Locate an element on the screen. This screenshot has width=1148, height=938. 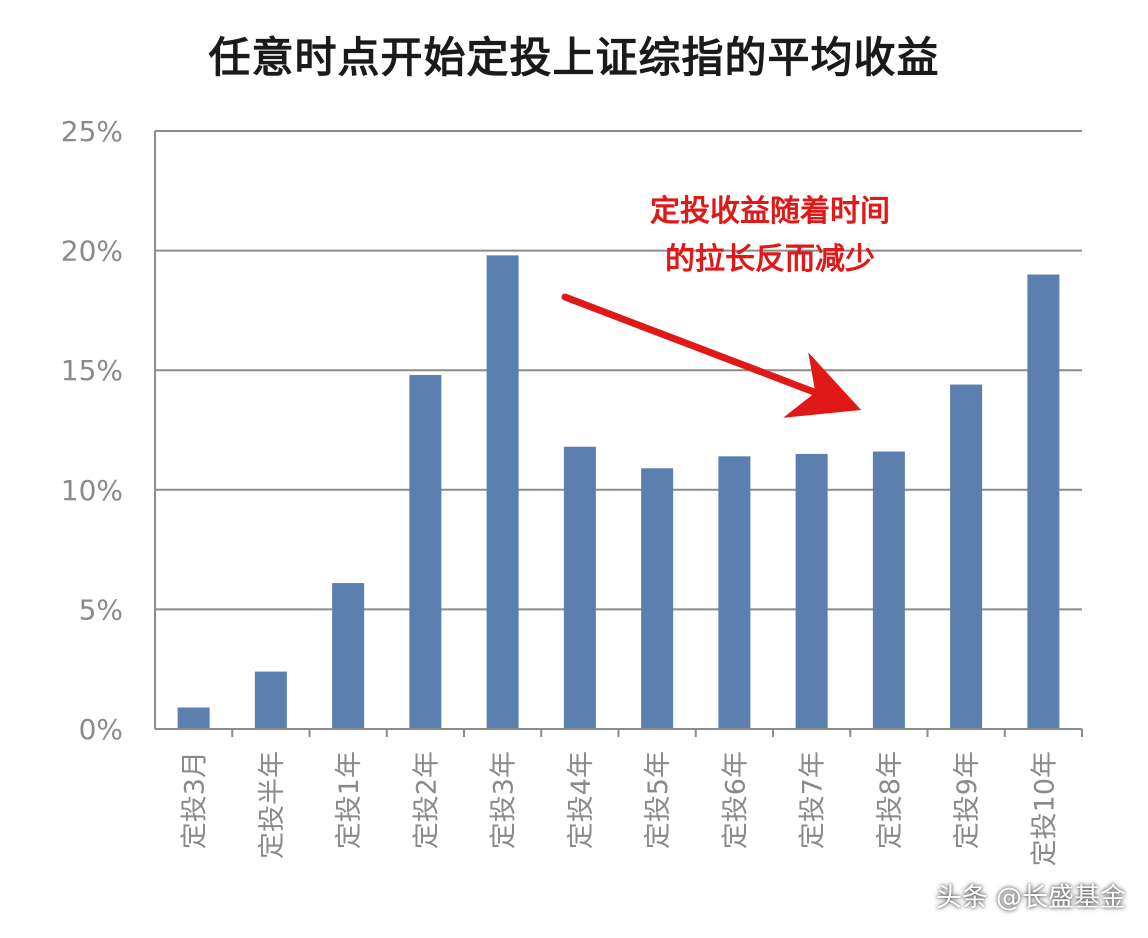
x-tick-label: 定投2年 is located at coordinates (426, 800).